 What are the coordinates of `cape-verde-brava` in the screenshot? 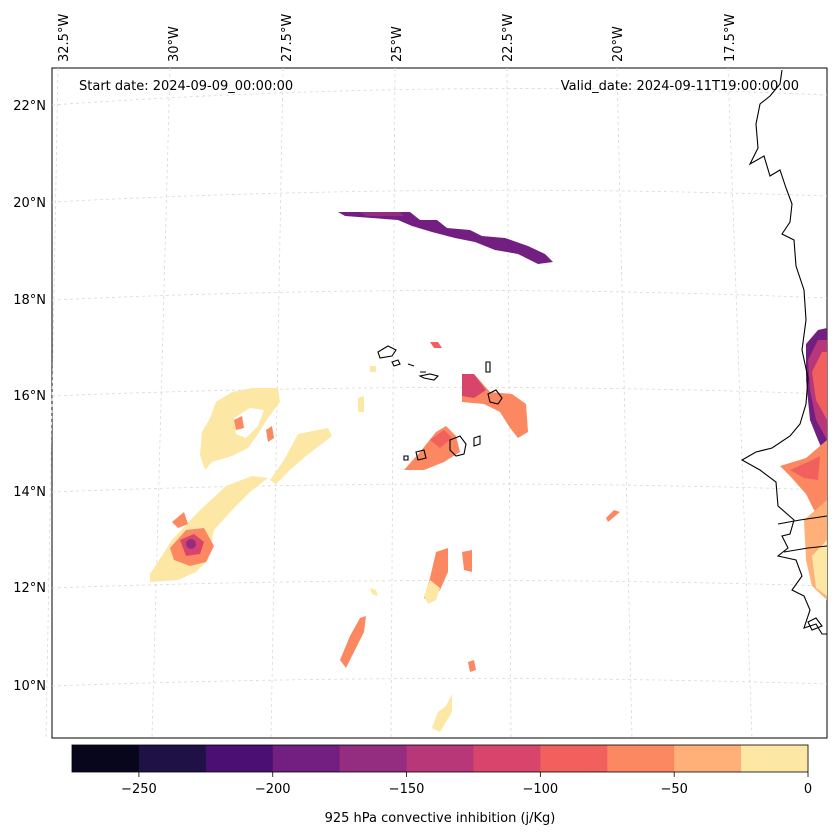 It's located at (406, 458).